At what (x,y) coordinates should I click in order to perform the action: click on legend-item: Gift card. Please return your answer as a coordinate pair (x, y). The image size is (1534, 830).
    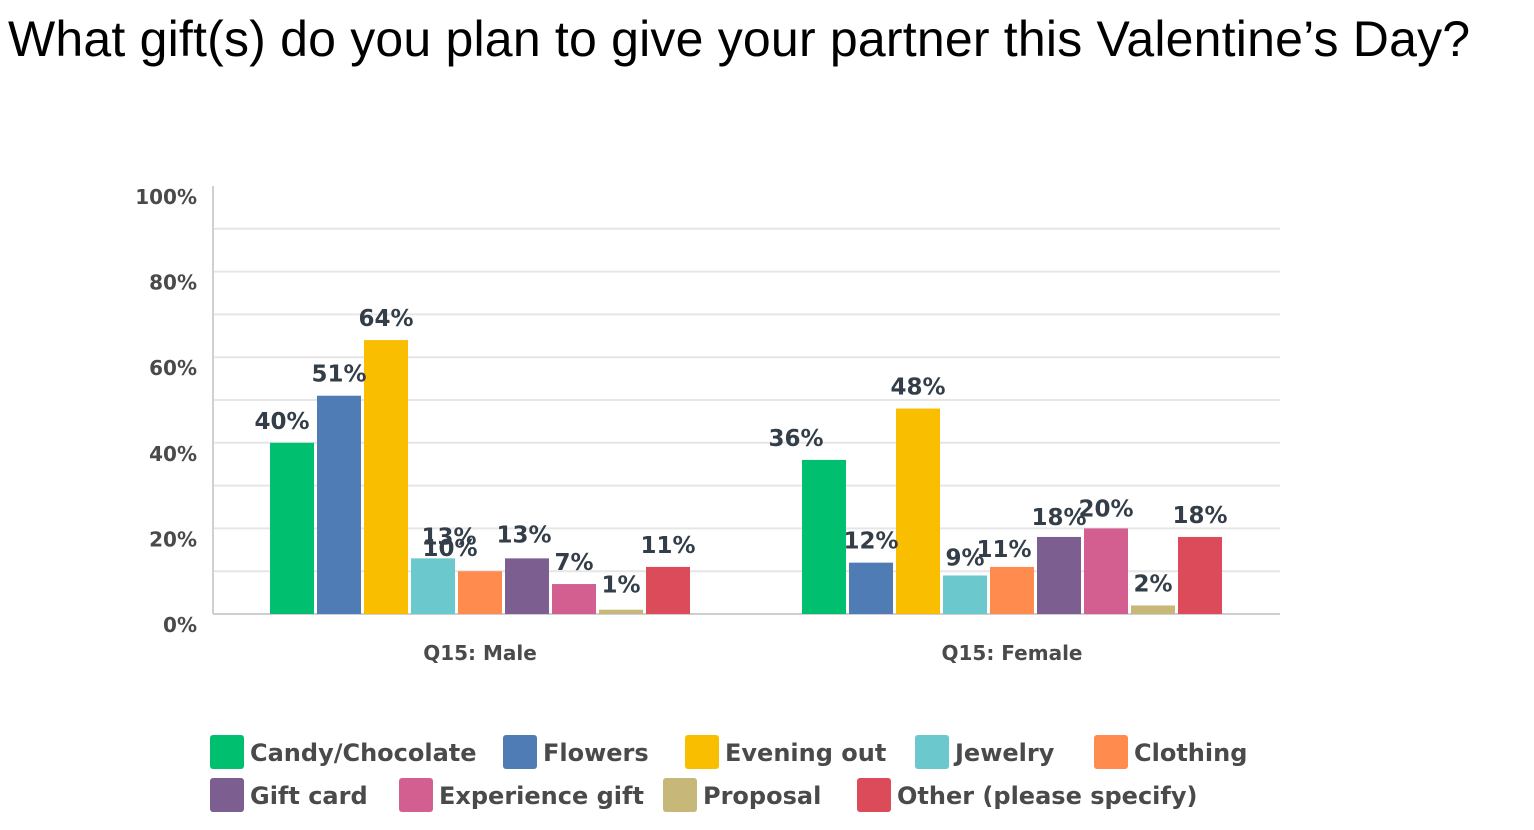
    Looking at the image, I should click on (289, 795).